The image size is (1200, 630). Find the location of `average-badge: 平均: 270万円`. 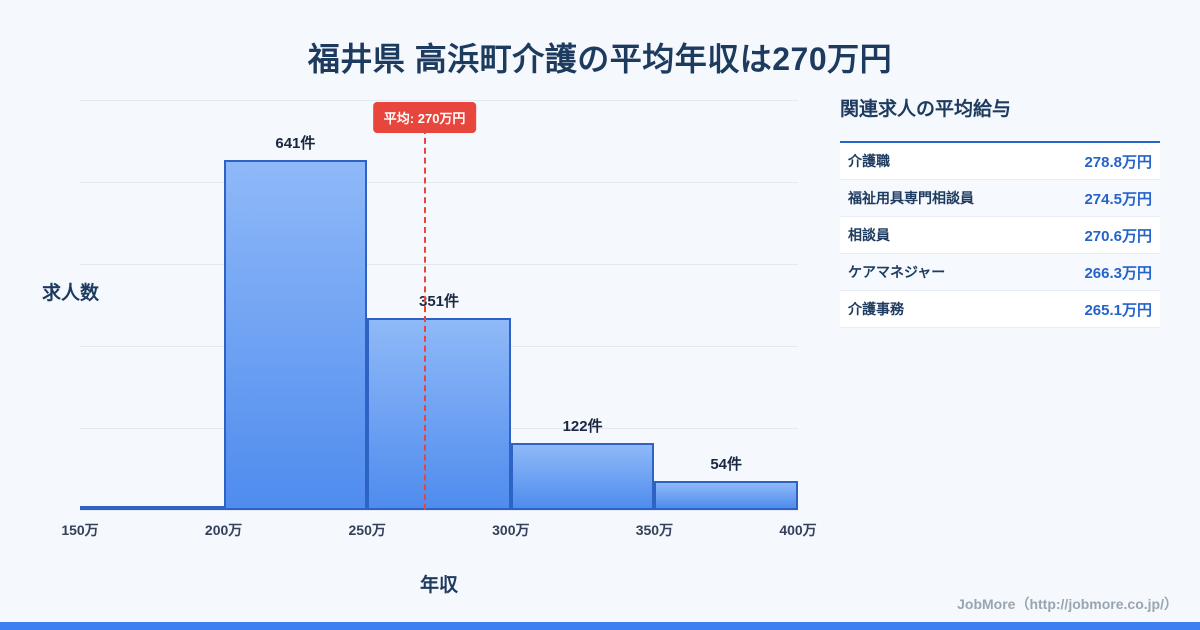

average-badge: 平均: 270万円 is located at coordinates (424, 117).